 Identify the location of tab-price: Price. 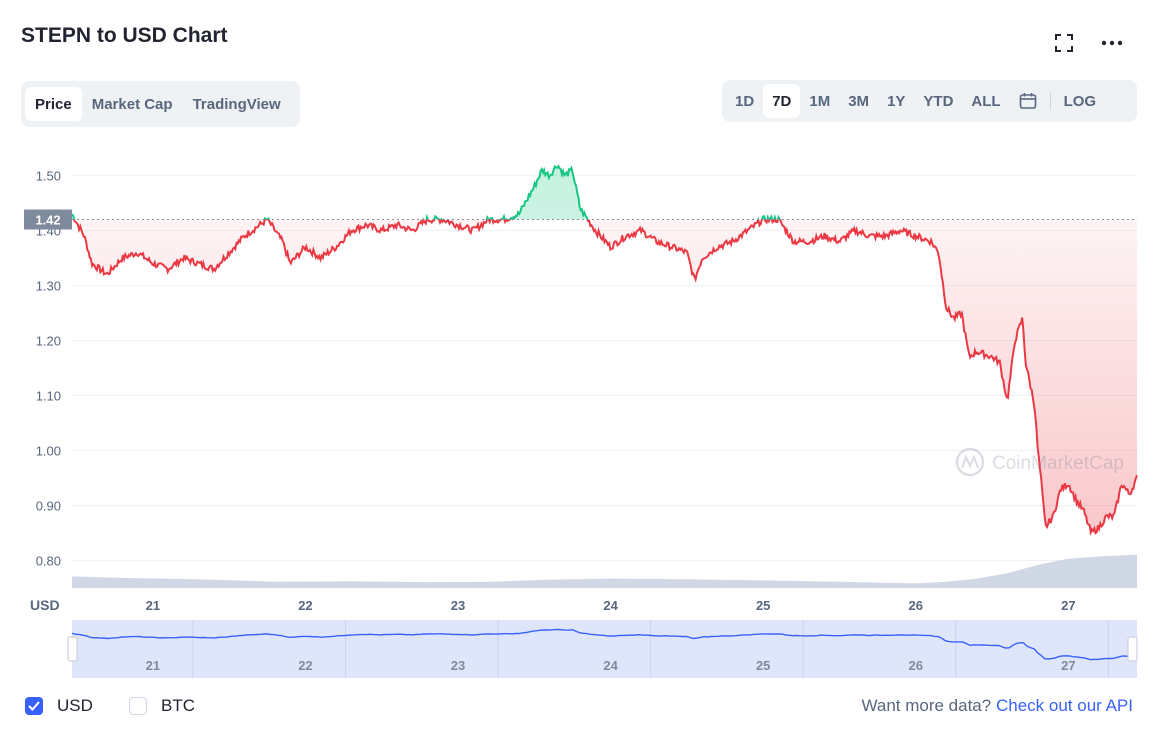
(53, 104).